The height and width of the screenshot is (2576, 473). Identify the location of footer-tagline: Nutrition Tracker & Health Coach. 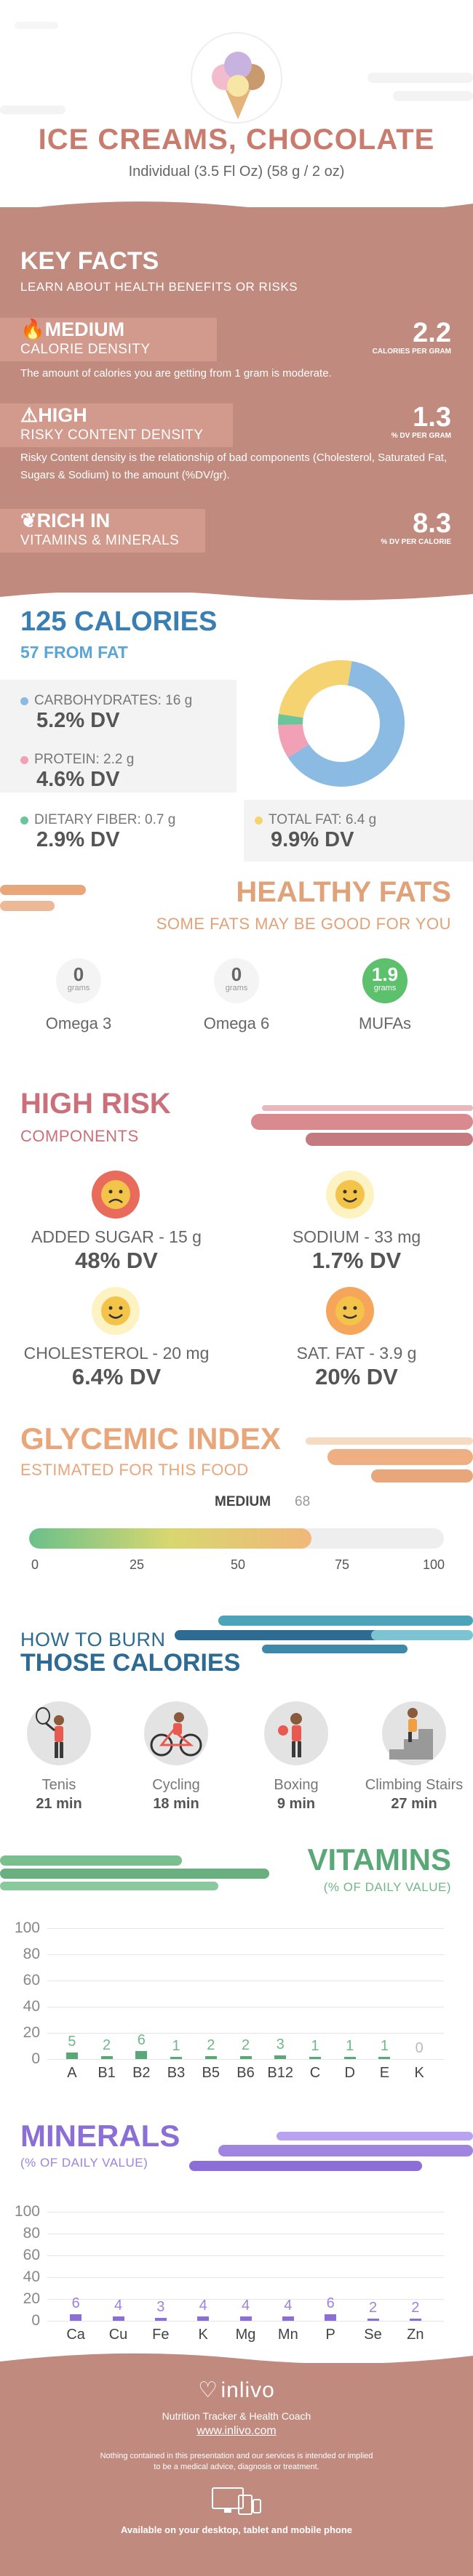
(236, 2416).